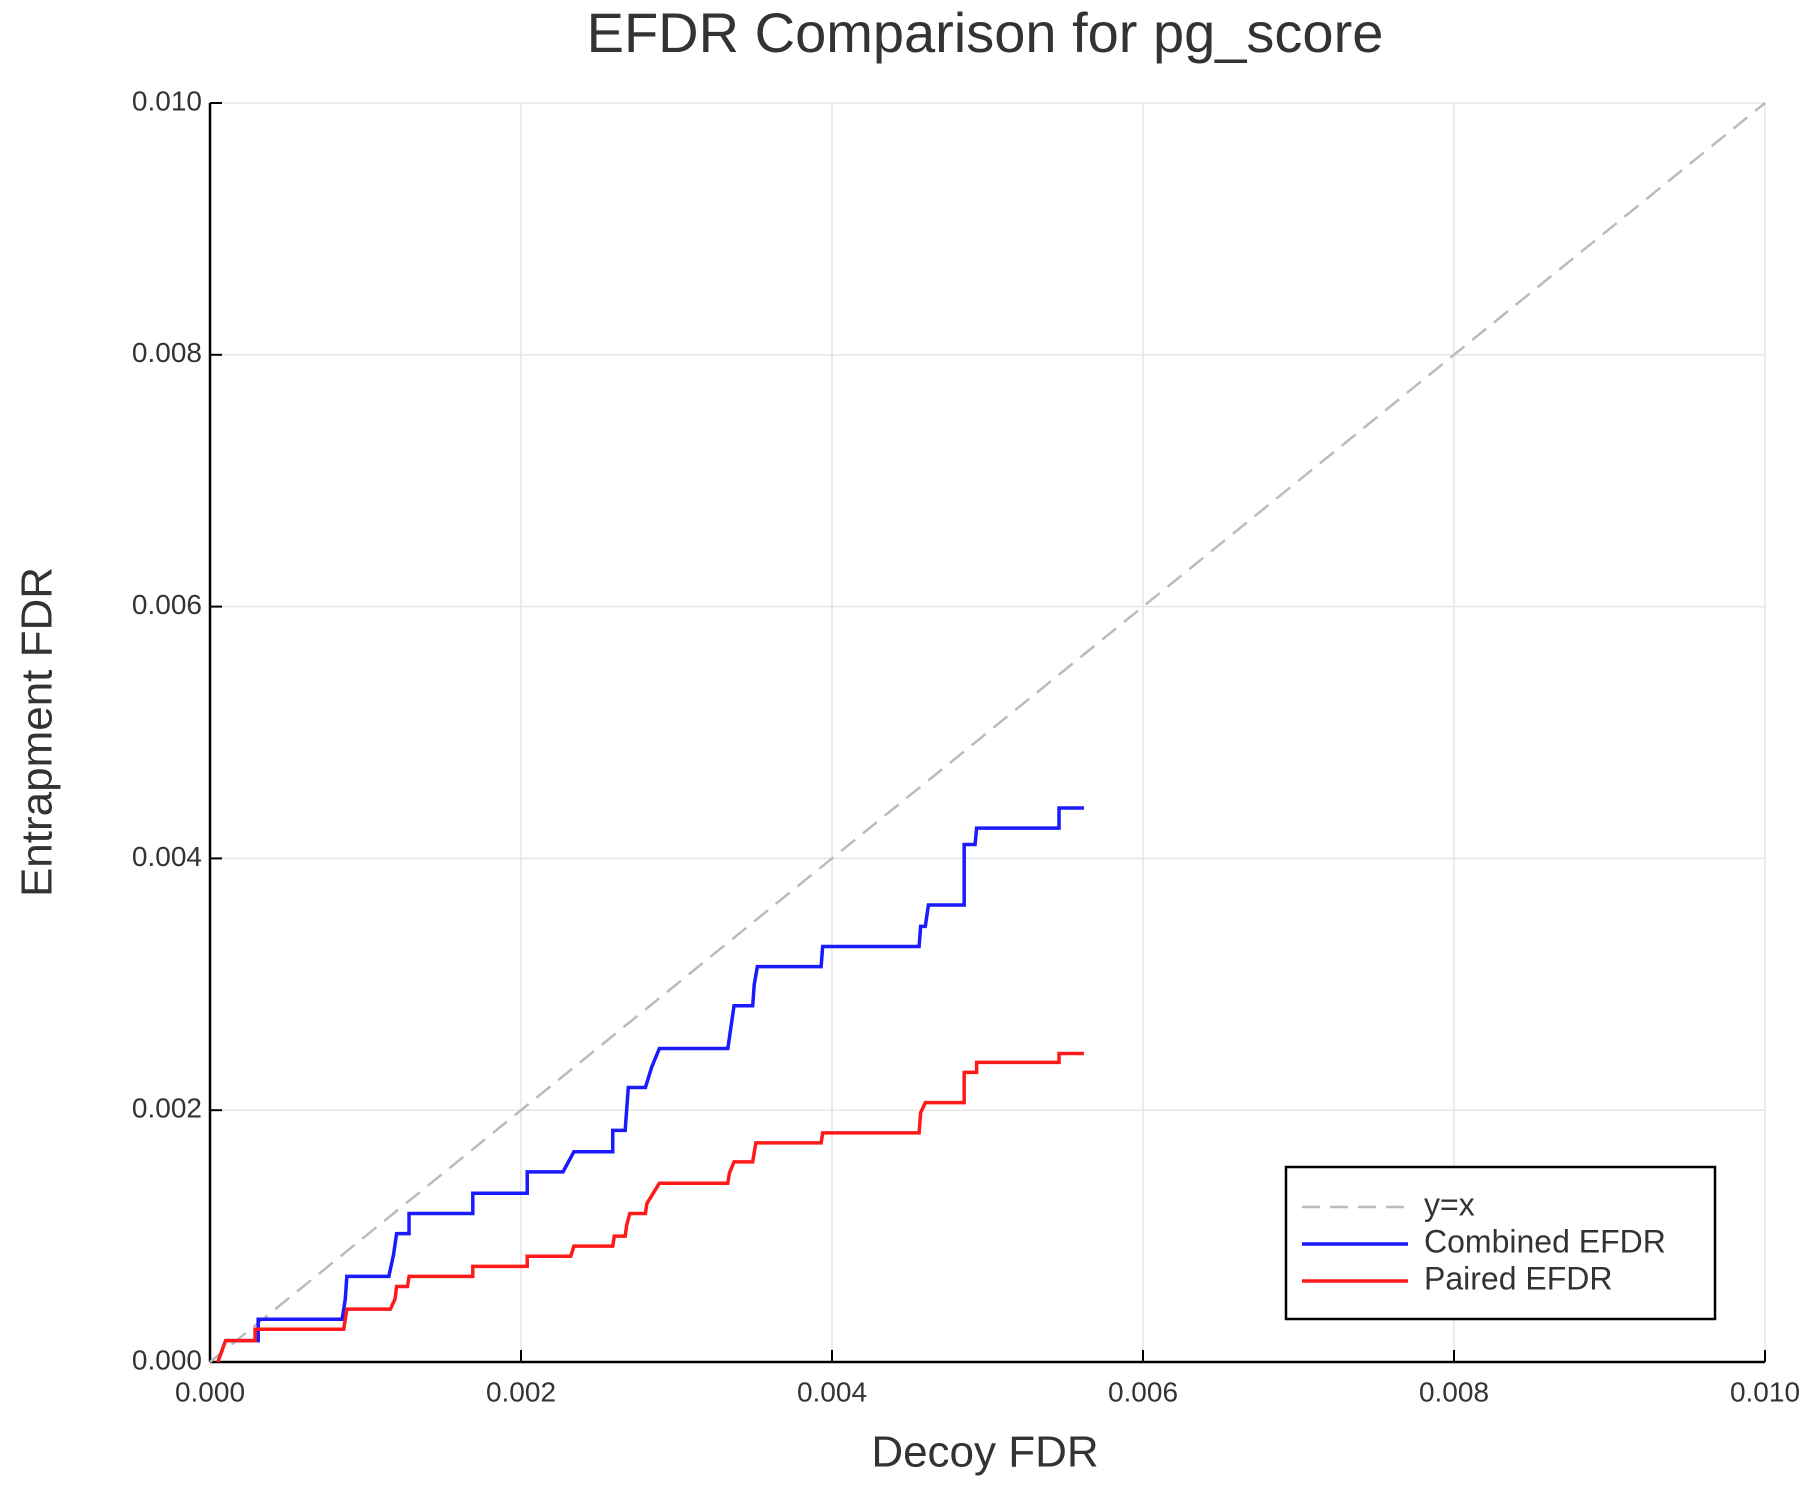  I want to click on x-tick-label: 0.002, so click(521, 1391).